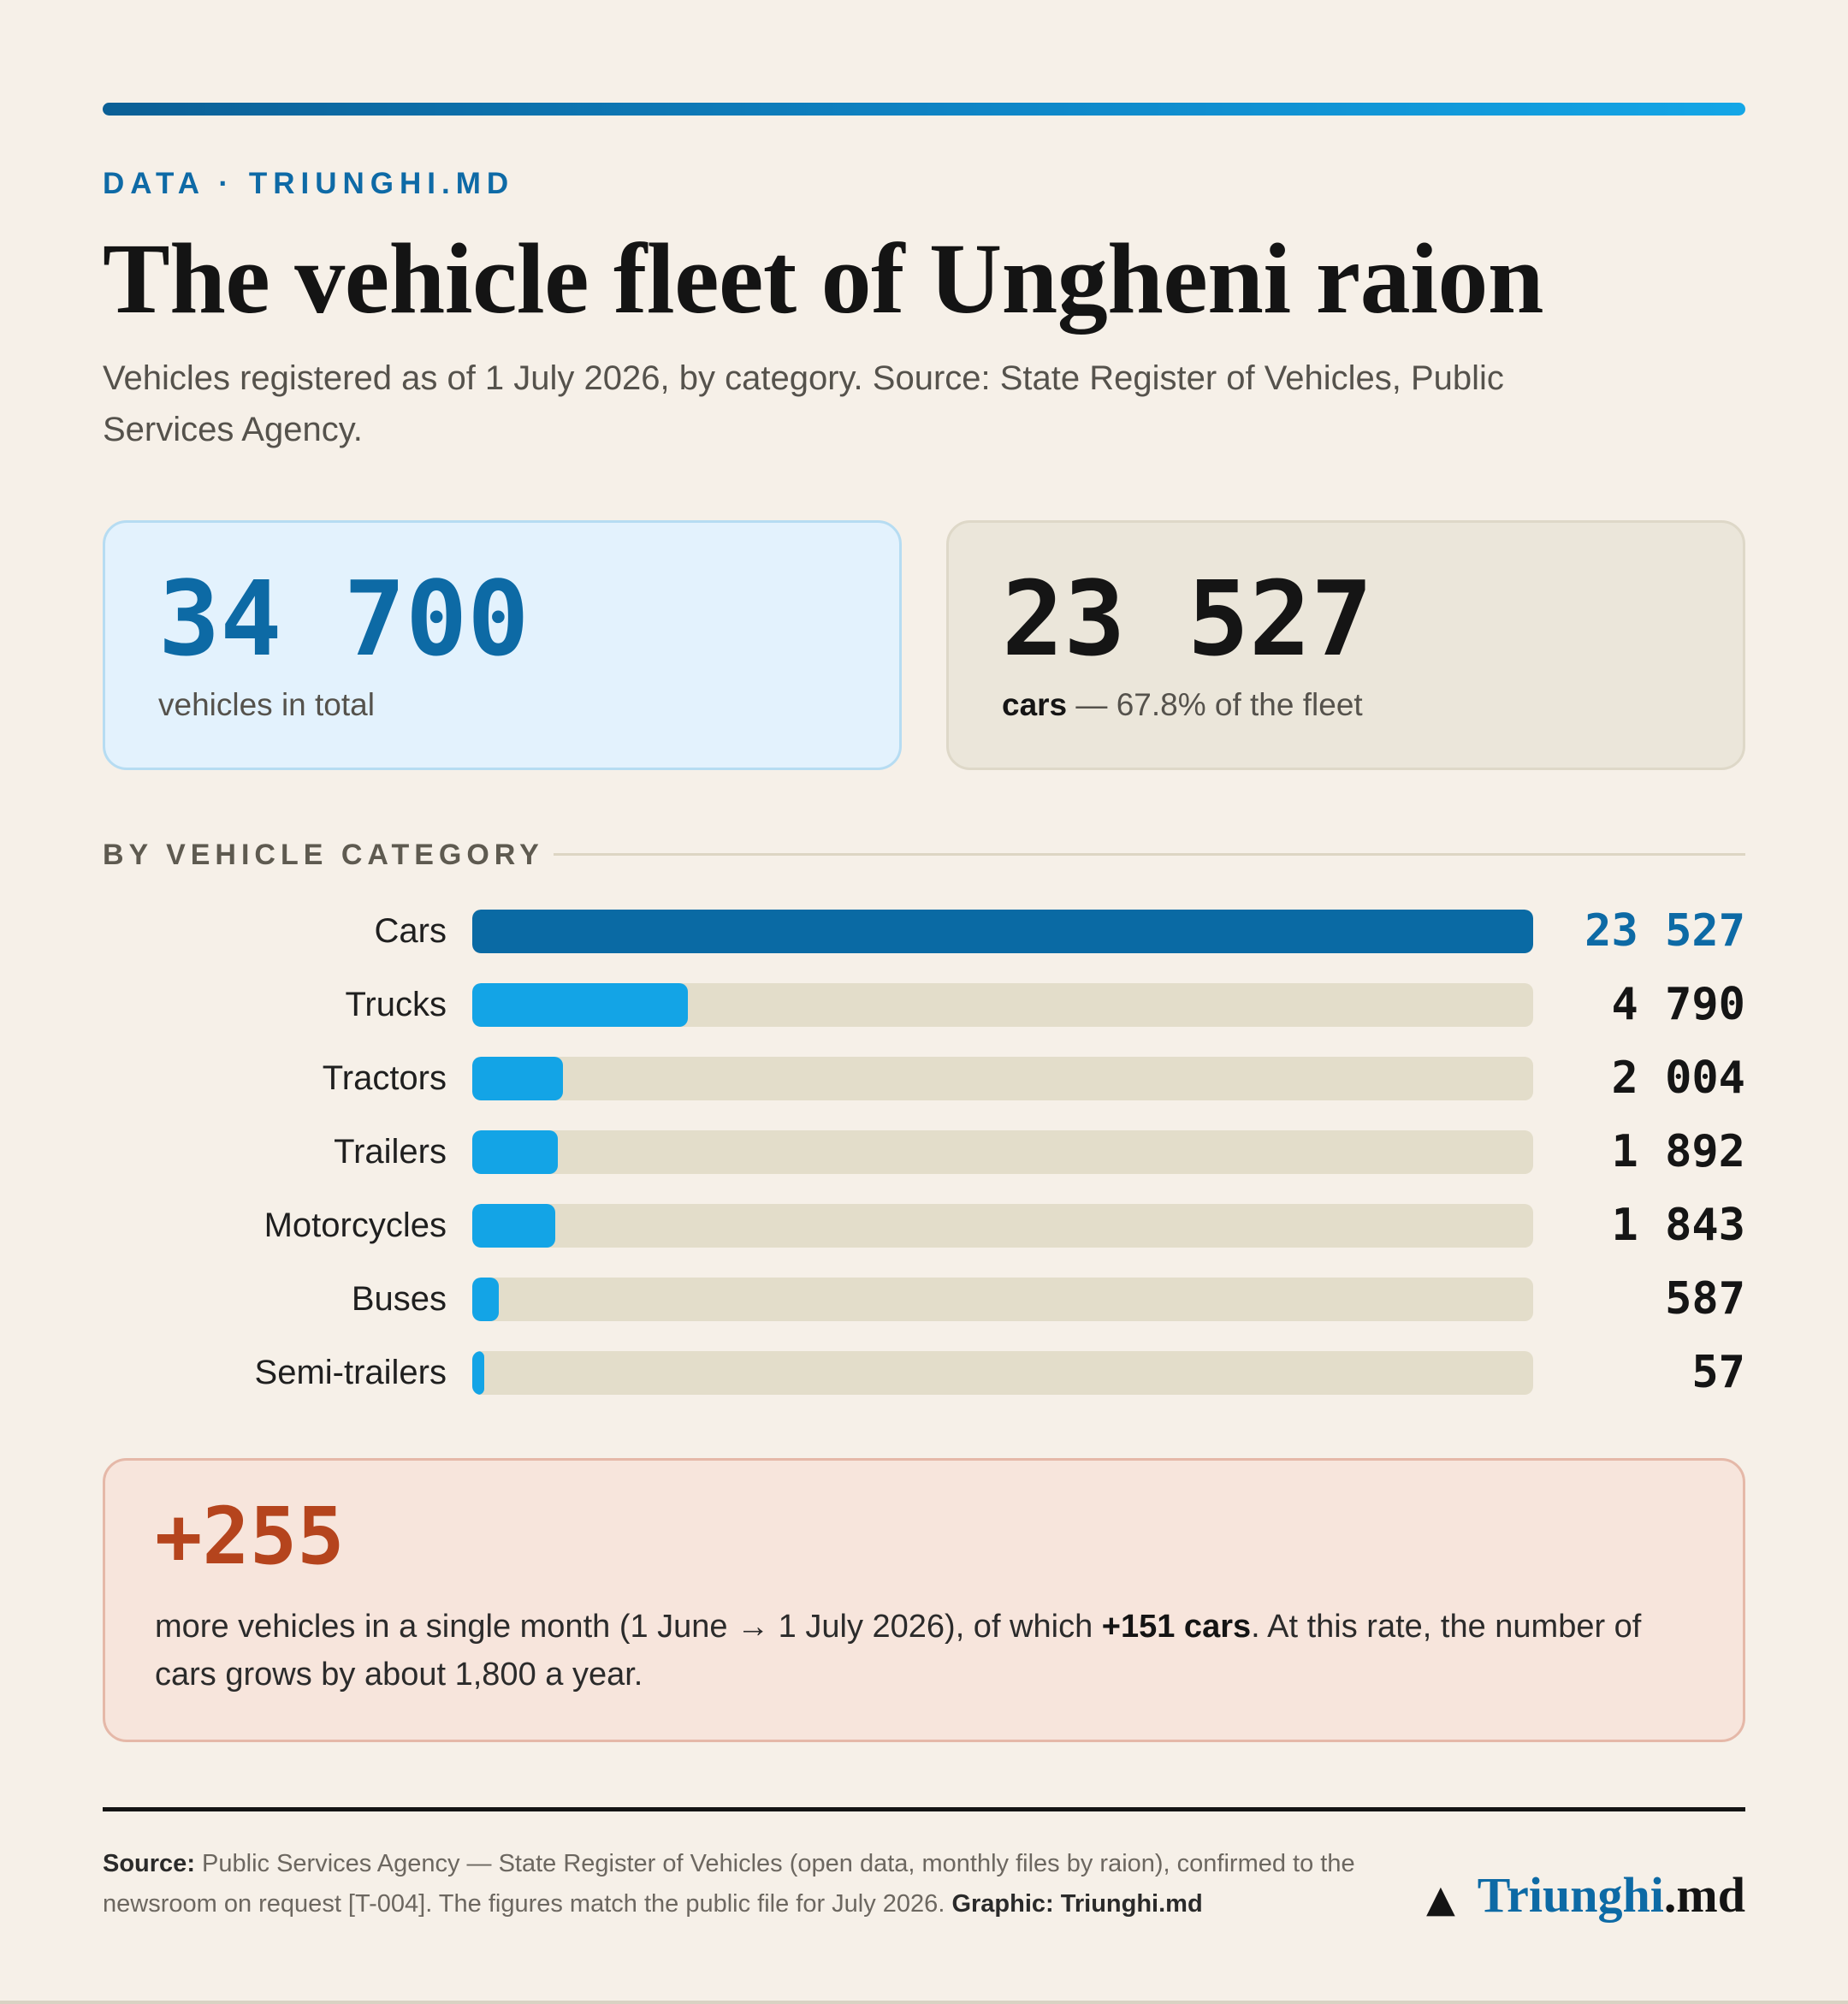 The image size is (1848, 2004). Describe the element at coordinates (513, 1226) in the screenshot. I see `bar-motorcycles` at that location.